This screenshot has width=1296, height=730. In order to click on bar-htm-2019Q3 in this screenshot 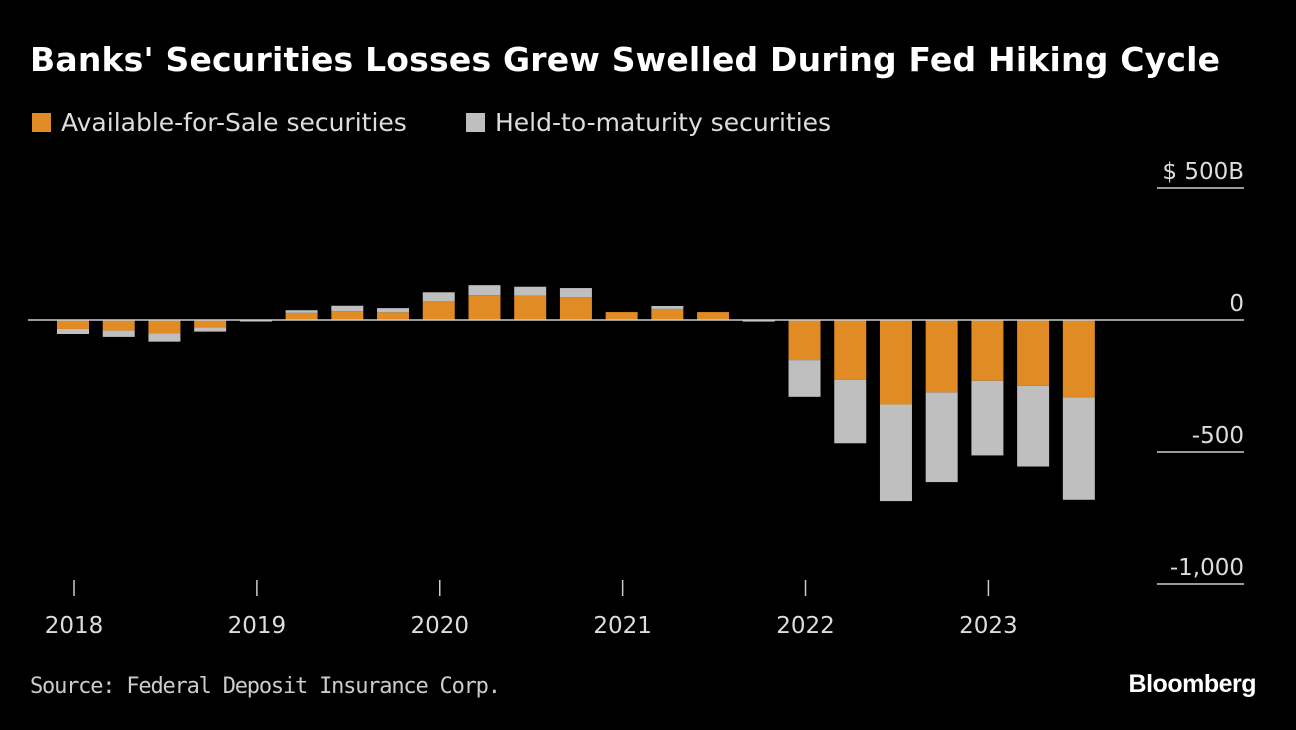, I will do `click(347, 308)`.